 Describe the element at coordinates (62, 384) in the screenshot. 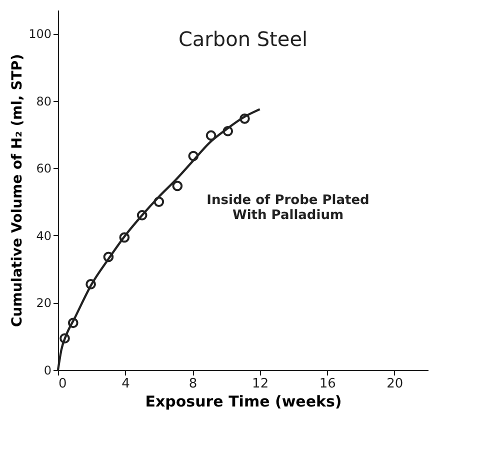

I see `x-tick-label: 0` at that location.